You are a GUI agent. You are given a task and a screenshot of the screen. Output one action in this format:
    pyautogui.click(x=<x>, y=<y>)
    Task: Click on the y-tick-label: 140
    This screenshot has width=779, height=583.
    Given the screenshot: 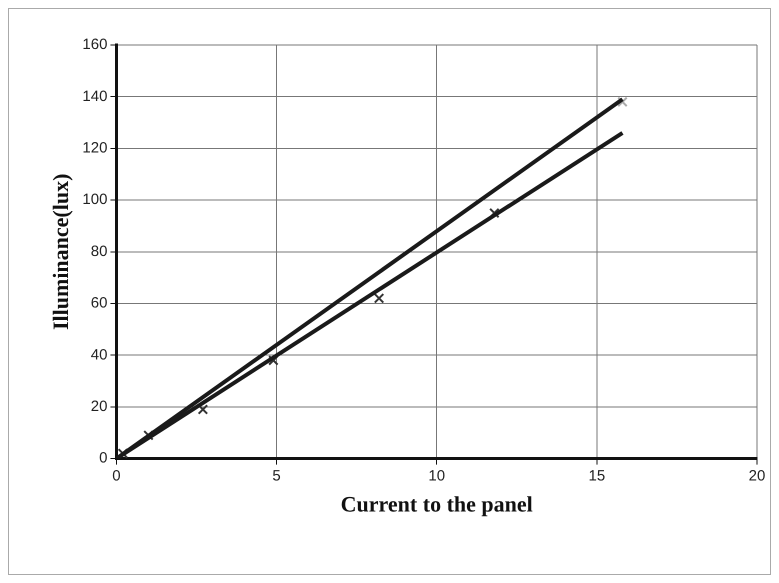 What is the action you would take?
    pyautogui.click(x=95, y=96)
    